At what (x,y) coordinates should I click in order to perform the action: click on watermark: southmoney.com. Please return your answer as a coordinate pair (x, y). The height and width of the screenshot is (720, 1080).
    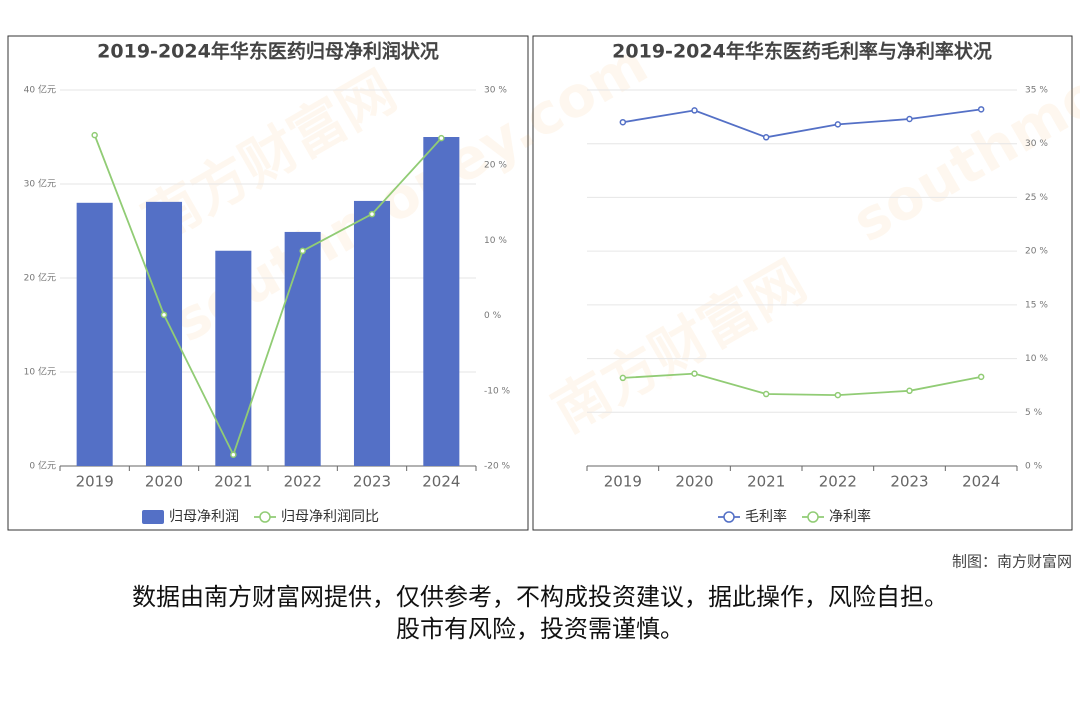
    Looking at the image, I should click on (961, 127).